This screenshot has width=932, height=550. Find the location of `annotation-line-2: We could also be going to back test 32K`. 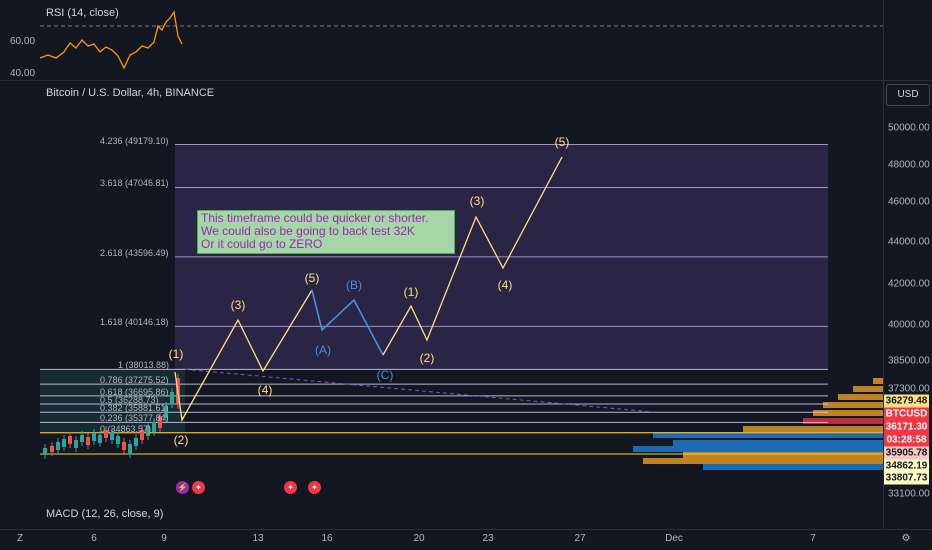

annotation-line-2: We could also be going to back test 32K is located at coordinates (308, 231).